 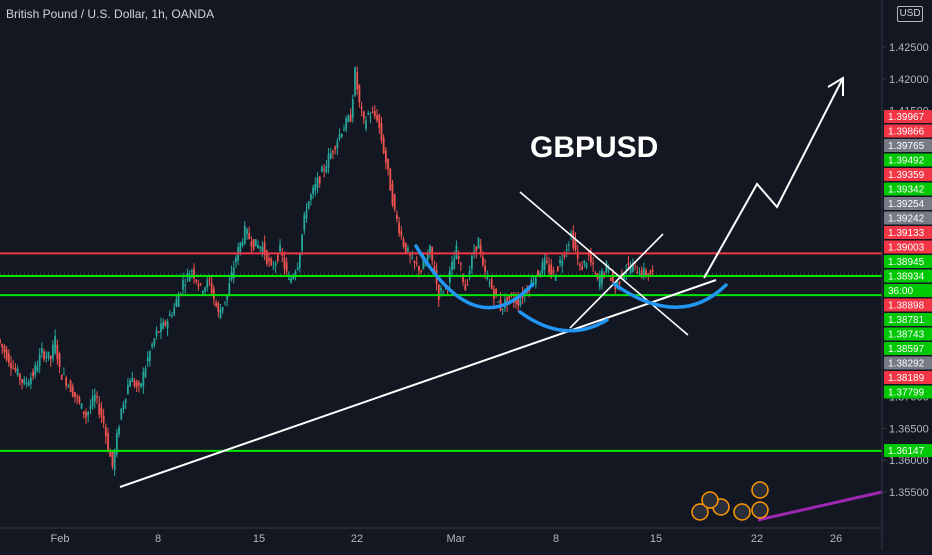 I want to click on cup-curve-right, so click(x=670, y=295).